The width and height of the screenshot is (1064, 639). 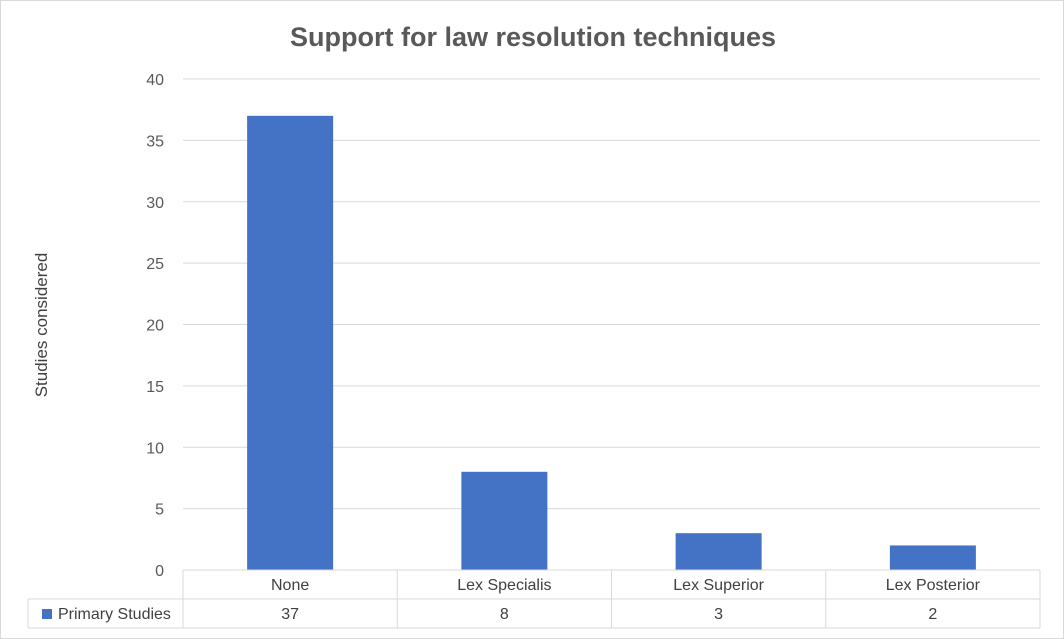 I want to click on x-category-label: Lex Superior, so click(x=718, y=585).